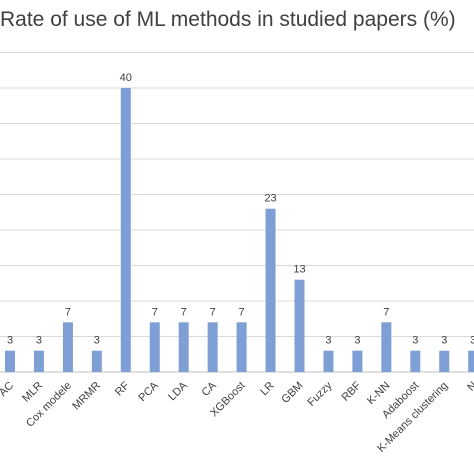  Describe the element at coordinates (183, 347) in the screenshot. I see `bar-lda` at that location.